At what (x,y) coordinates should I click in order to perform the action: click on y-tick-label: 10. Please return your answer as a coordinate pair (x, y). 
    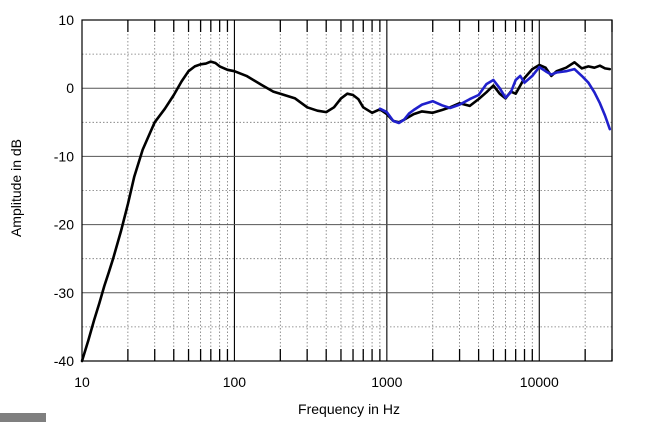
    Looking at the image, I should click on (66, 20).